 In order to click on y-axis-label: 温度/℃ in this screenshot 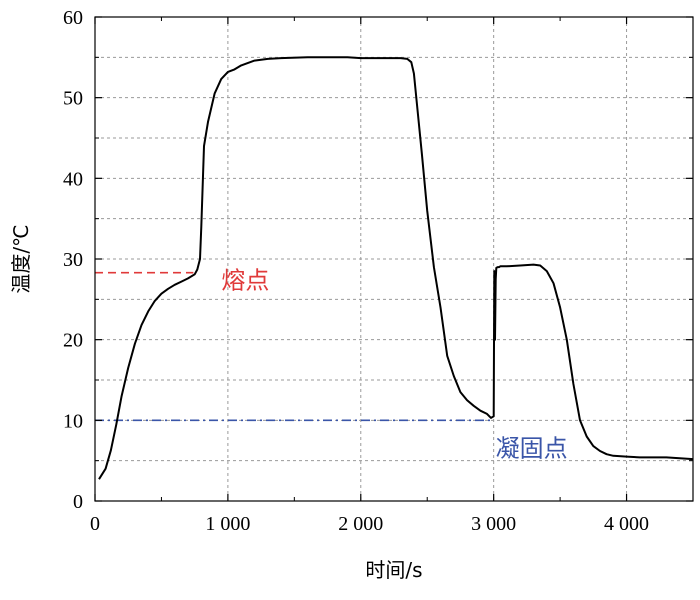, I will do `click(21, 258)`.